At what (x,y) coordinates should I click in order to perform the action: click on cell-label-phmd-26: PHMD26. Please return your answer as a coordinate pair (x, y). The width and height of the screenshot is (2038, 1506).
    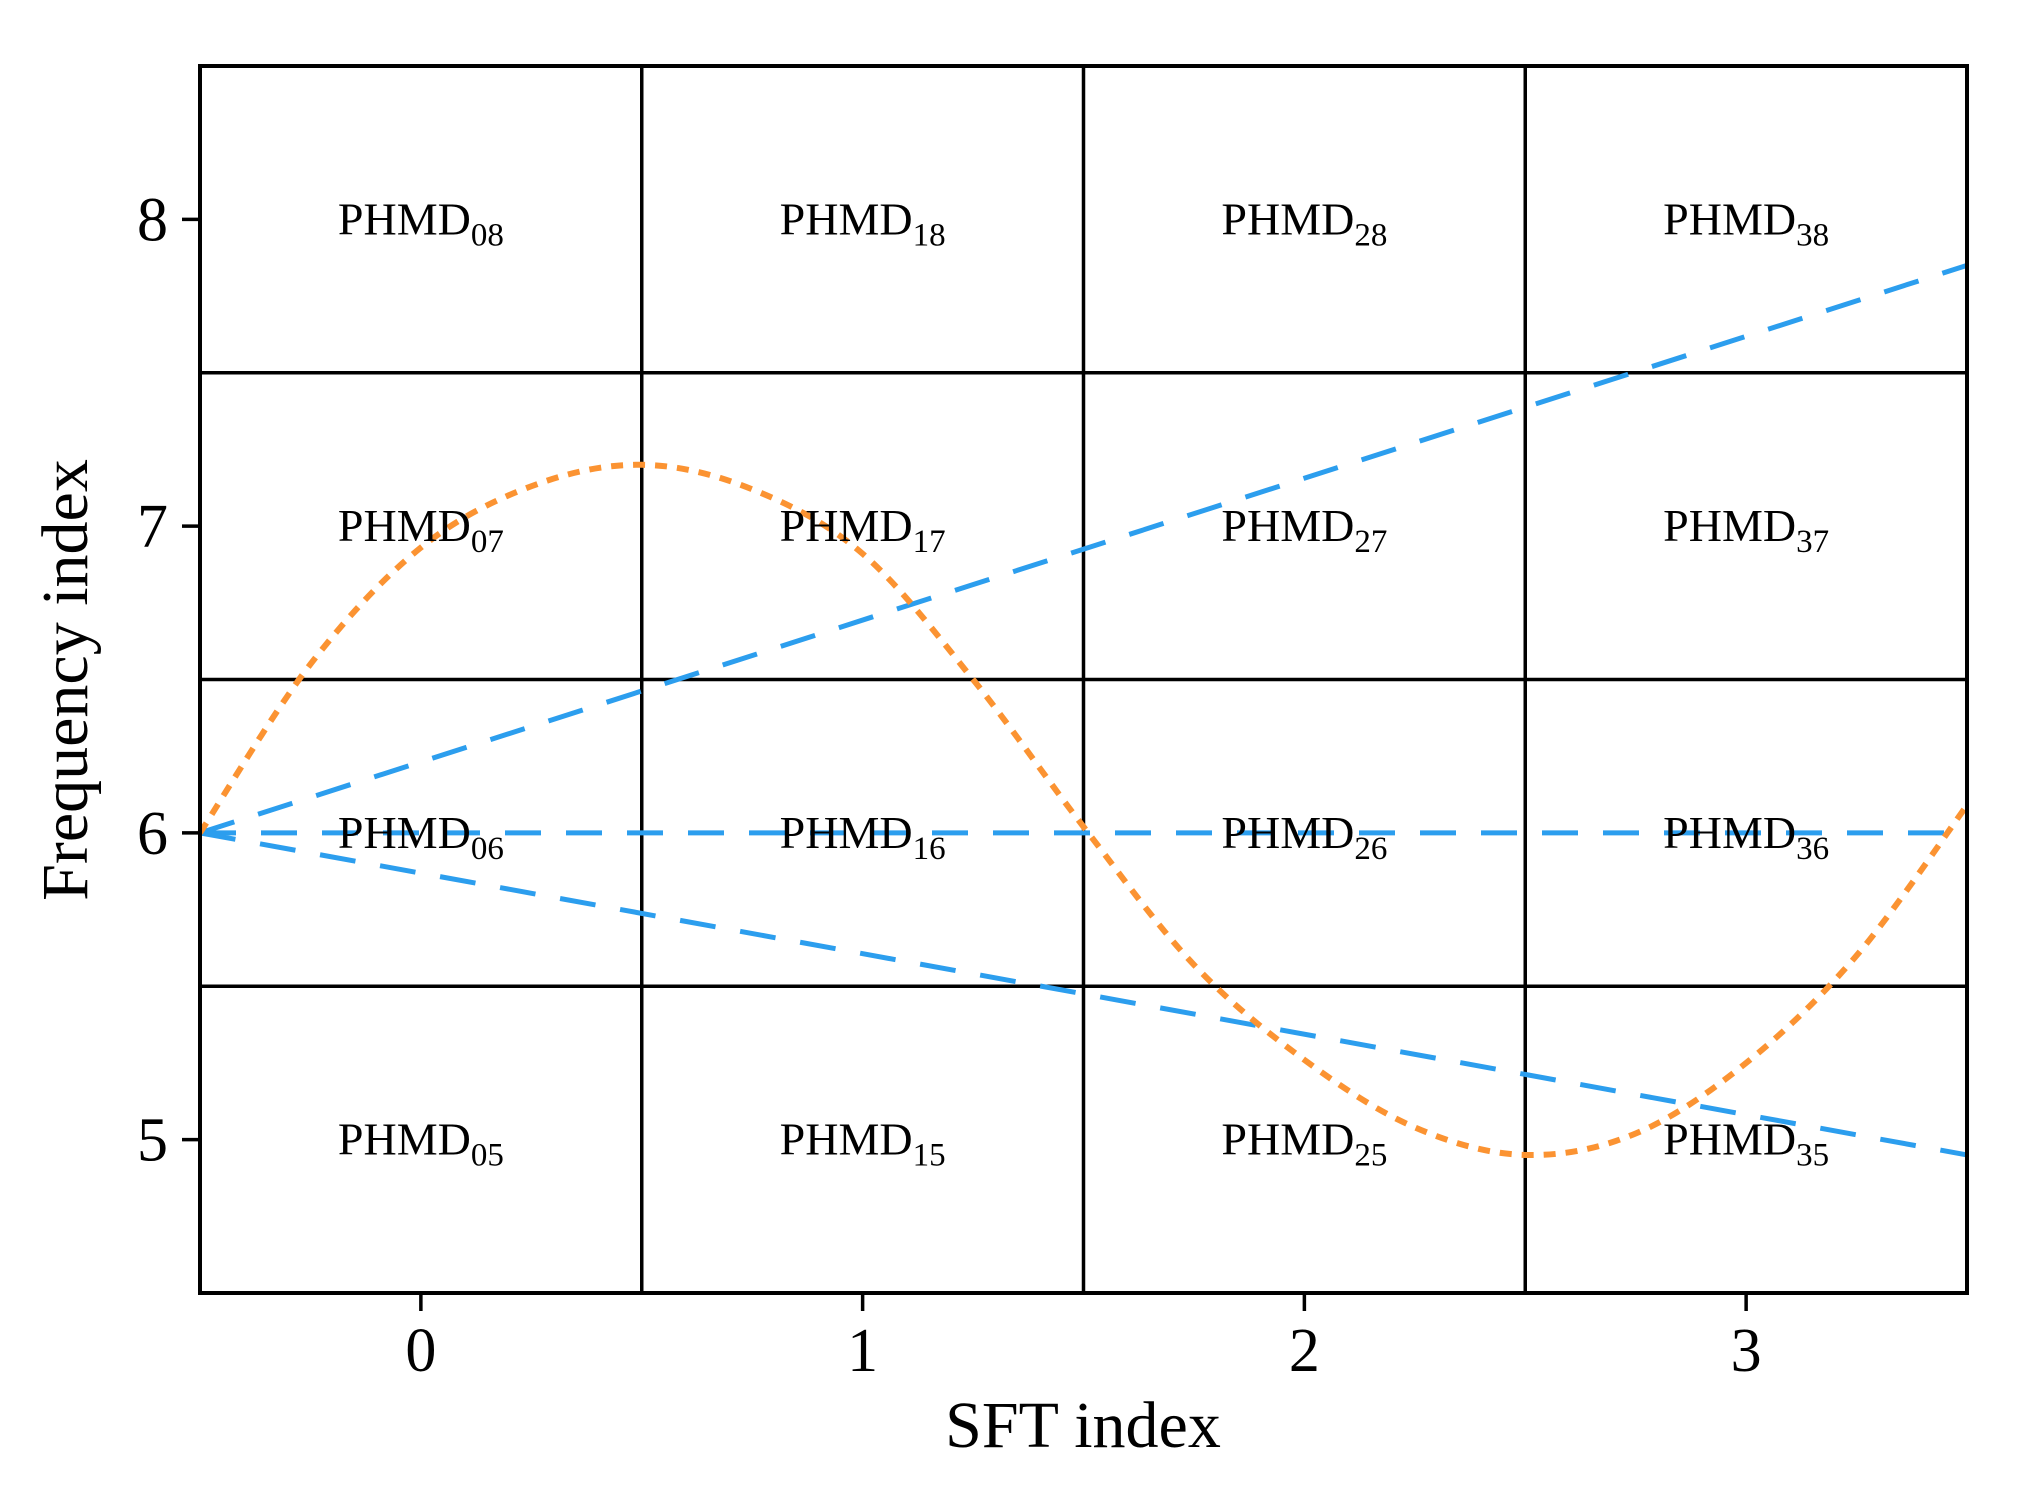
    Looking at the image, I should click on (1304, 837).